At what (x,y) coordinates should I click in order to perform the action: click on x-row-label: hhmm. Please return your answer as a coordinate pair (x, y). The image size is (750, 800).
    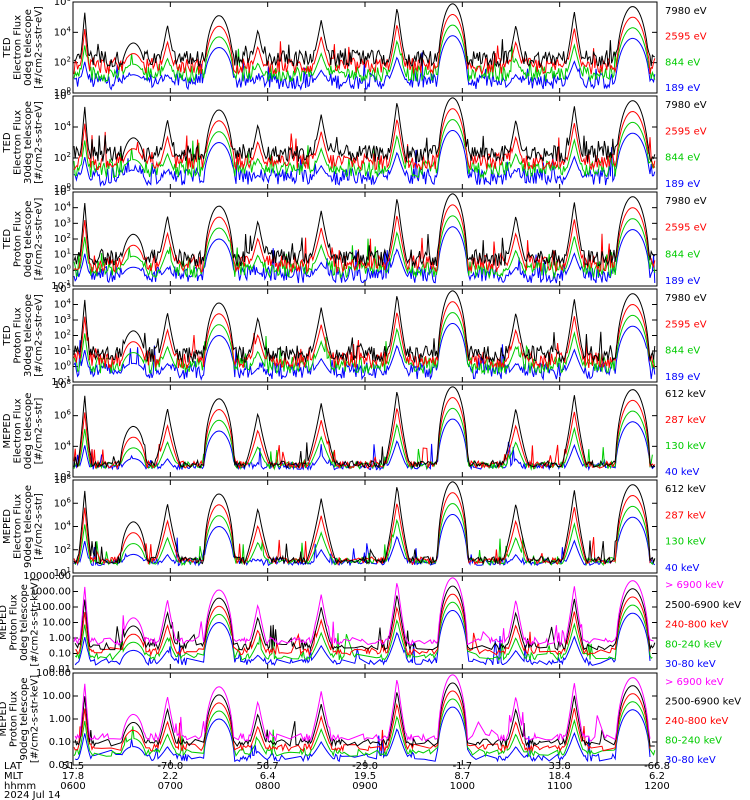
    Looking at the image, I should click on (20, 786).